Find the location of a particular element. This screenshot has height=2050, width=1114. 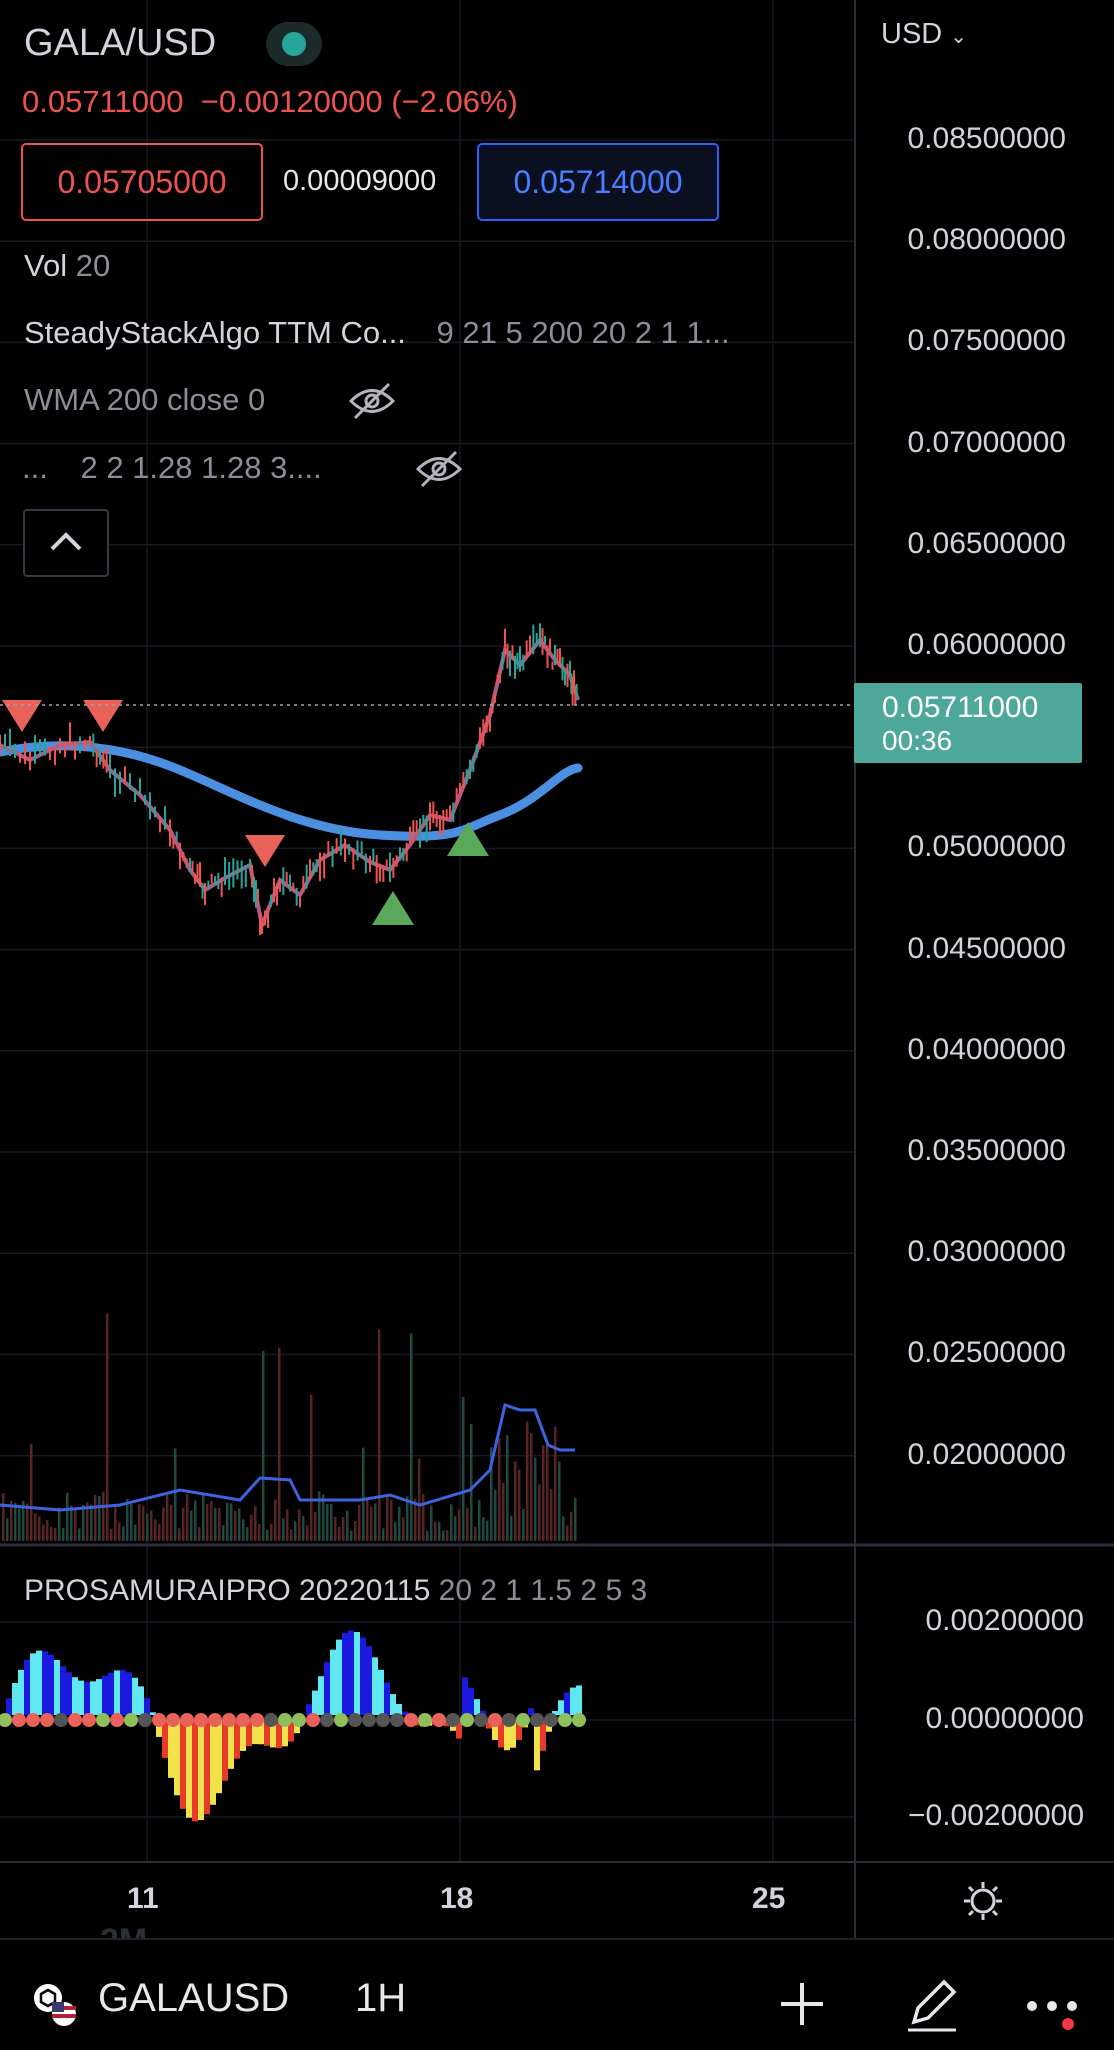

oscillator-legend: PROSAMURAIPRO 20220115 20 2 1 1.5 2 5 3 is located at coordinates (335, 1591).